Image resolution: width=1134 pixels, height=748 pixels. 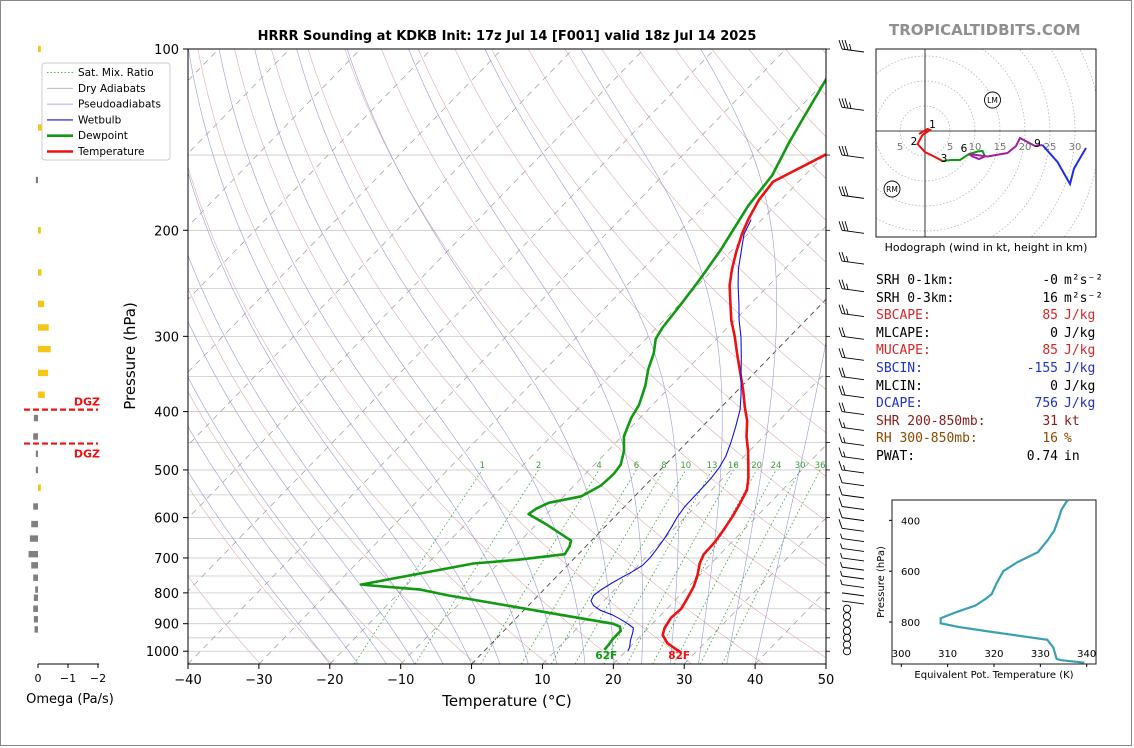 What do you see at coordinates (166, 625) in the screenshot?
I see `y-tick-label: 900` at bounding box center [166, 625].